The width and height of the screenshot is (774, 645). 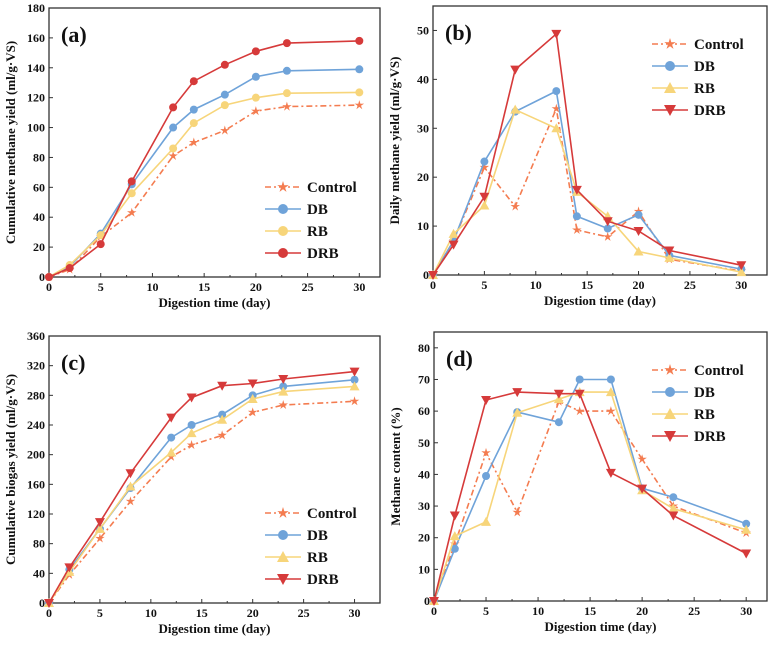 What do you see at coordinates (74, 34) in the screenshot?
I see `panel-label: (a)` at bounding box center [74, 34].